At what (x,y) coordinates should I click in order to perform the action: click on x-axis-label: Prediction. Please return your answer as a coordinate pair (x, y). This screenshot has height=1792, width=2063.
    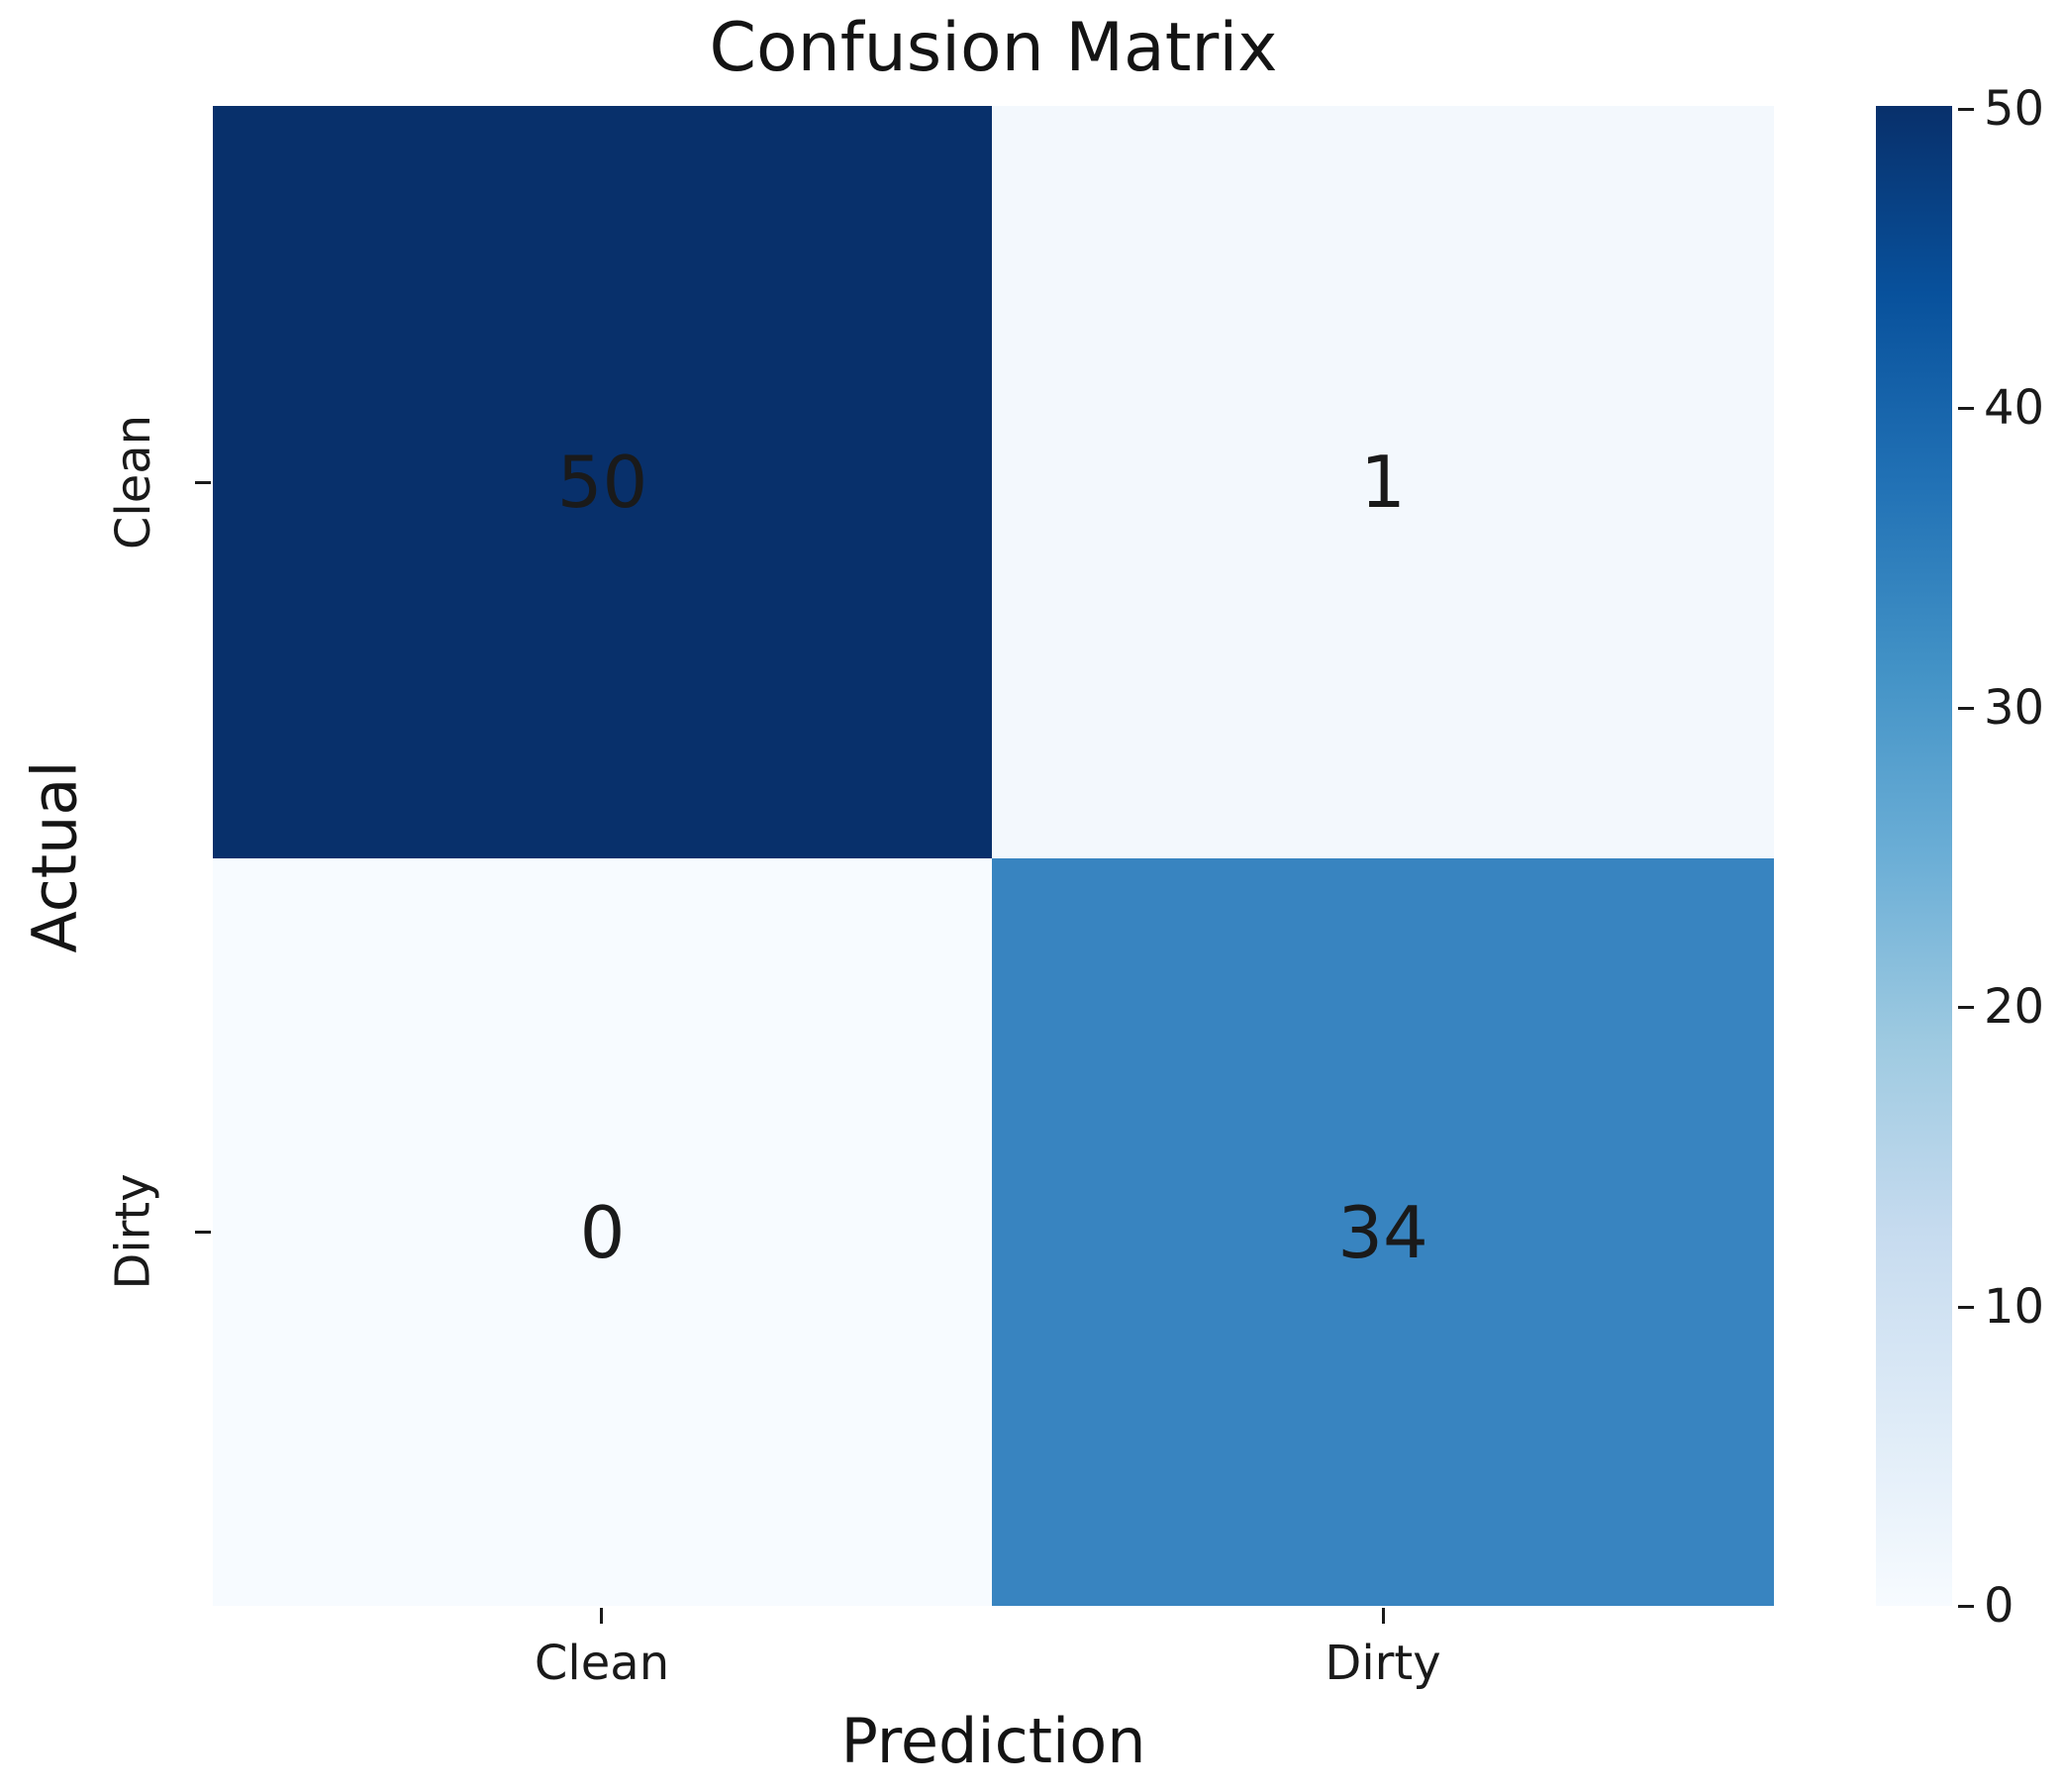
    Looking at the image, I should click on (993, 1741).